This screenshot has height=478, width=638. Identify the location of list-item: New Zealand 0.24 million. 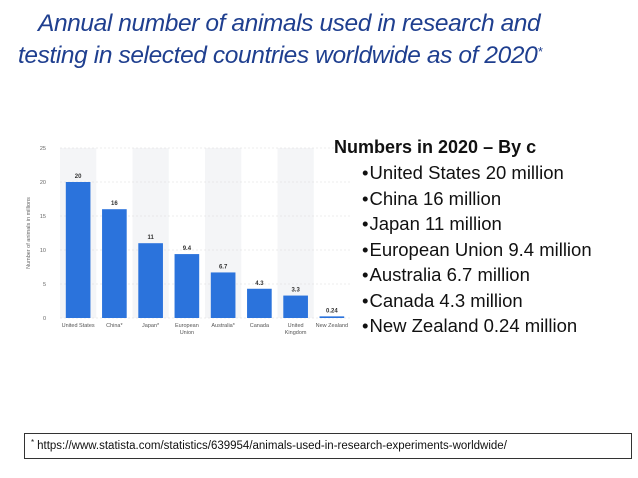
(498, 326).